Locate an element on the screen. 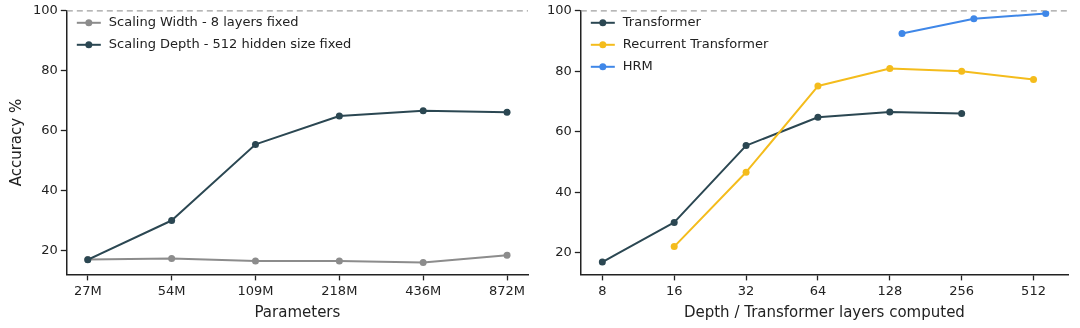 The width and height of the screenshot is (1080, 328). x-tick-label: 436M is located at coordinates (423, 290).